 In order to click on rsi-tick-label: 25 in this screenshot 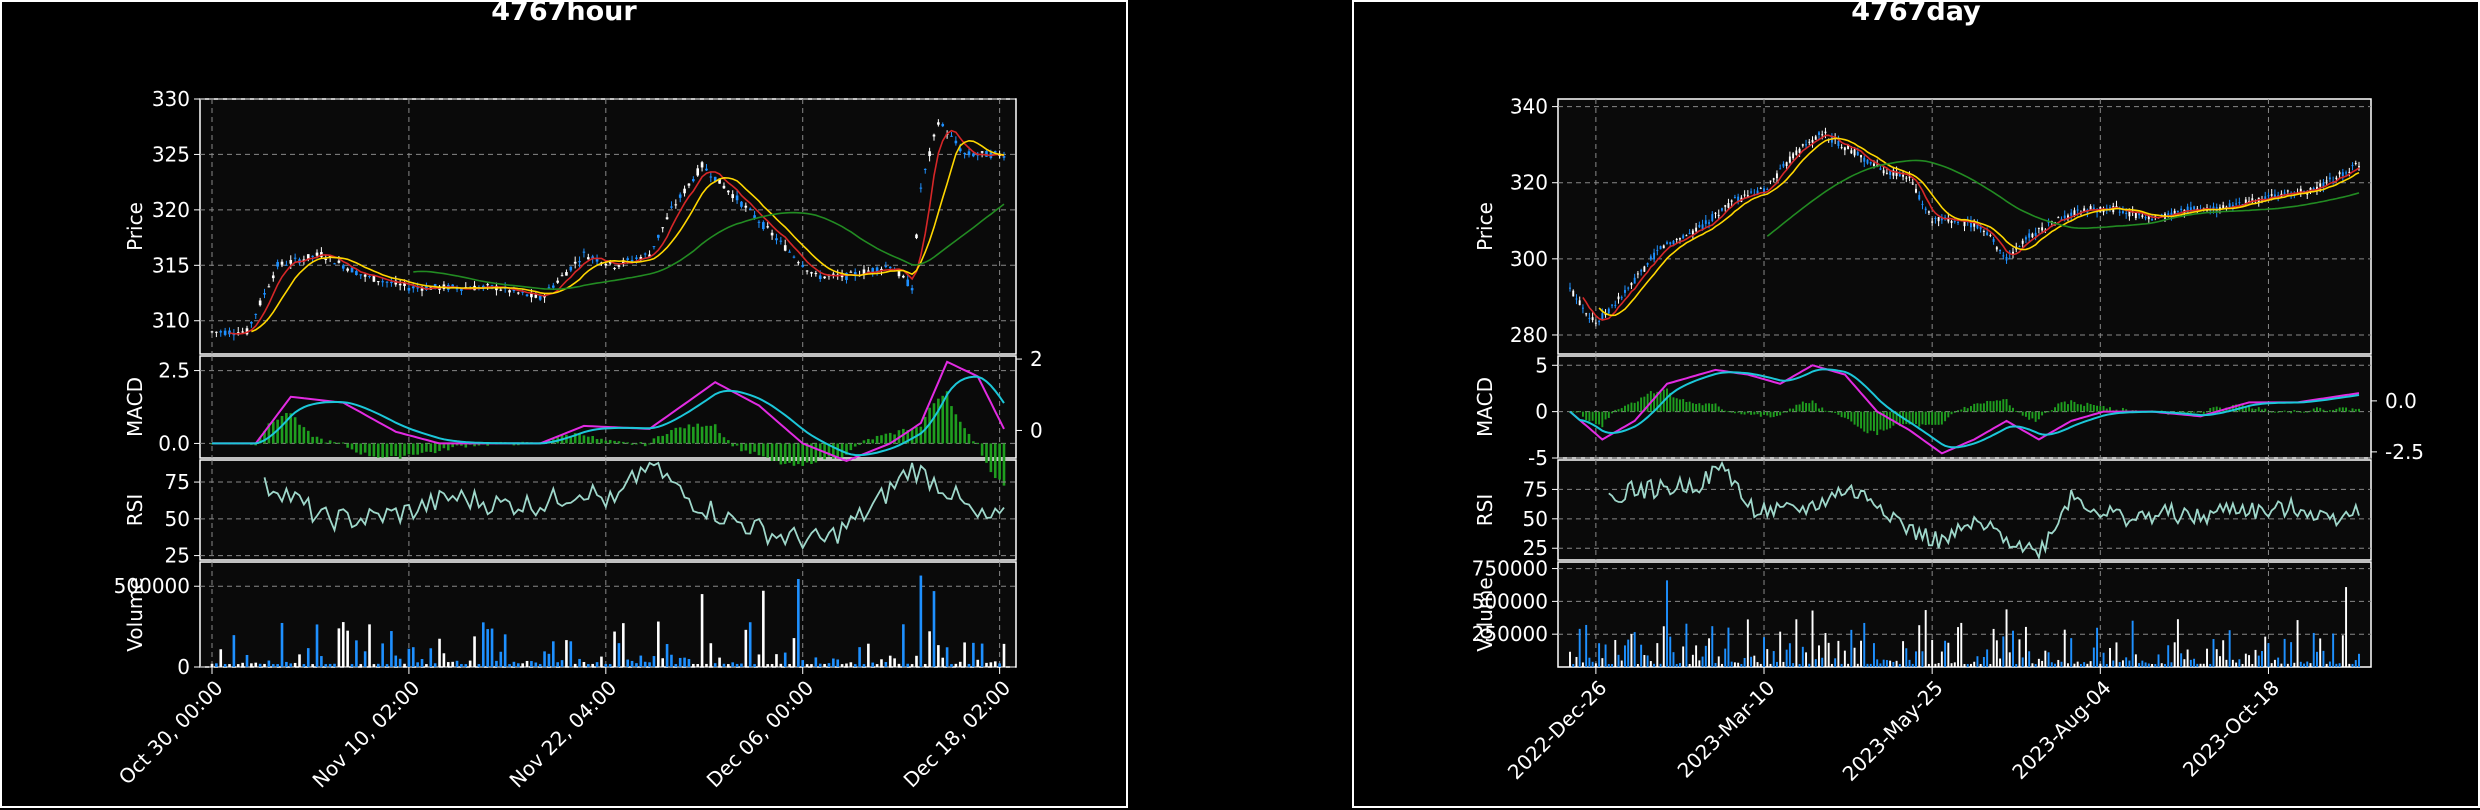, I will do `click(177, 556)`.